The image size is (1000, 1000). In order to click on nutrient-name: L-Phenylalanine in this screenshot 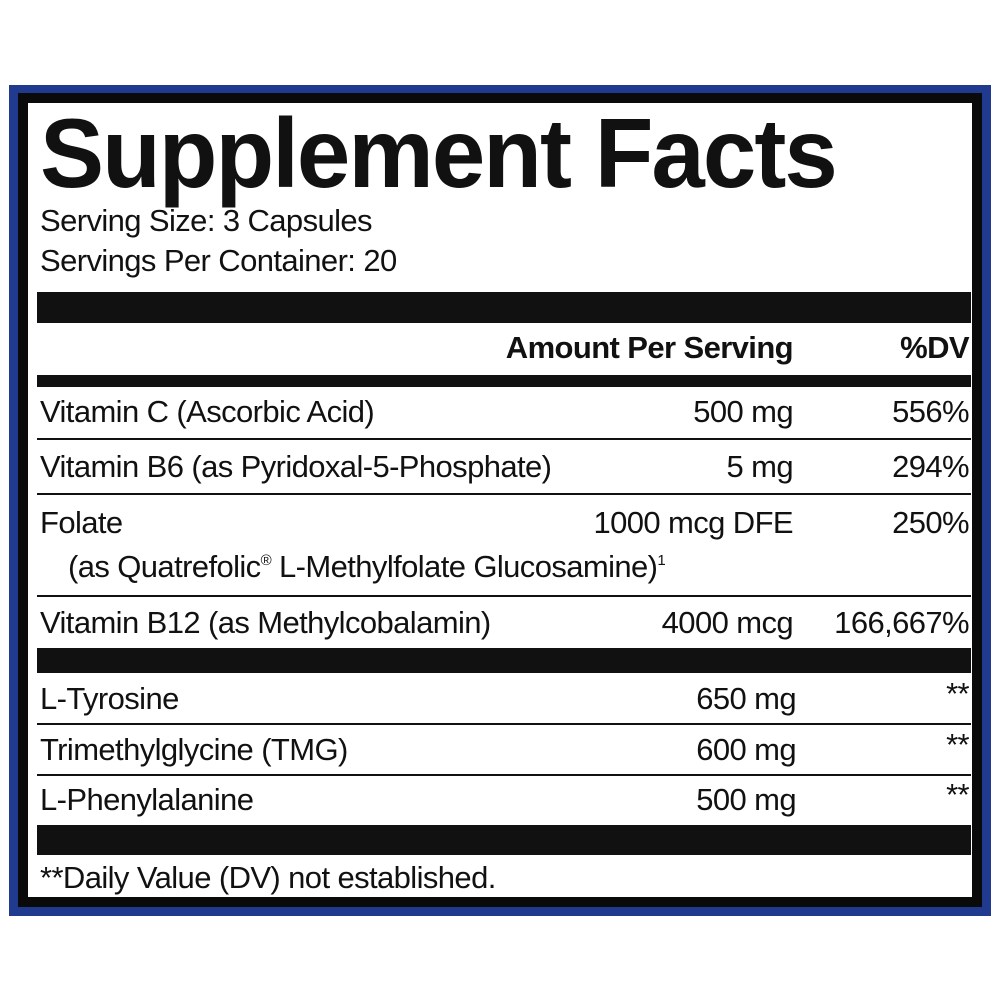, I will do `click(147, 799)`.